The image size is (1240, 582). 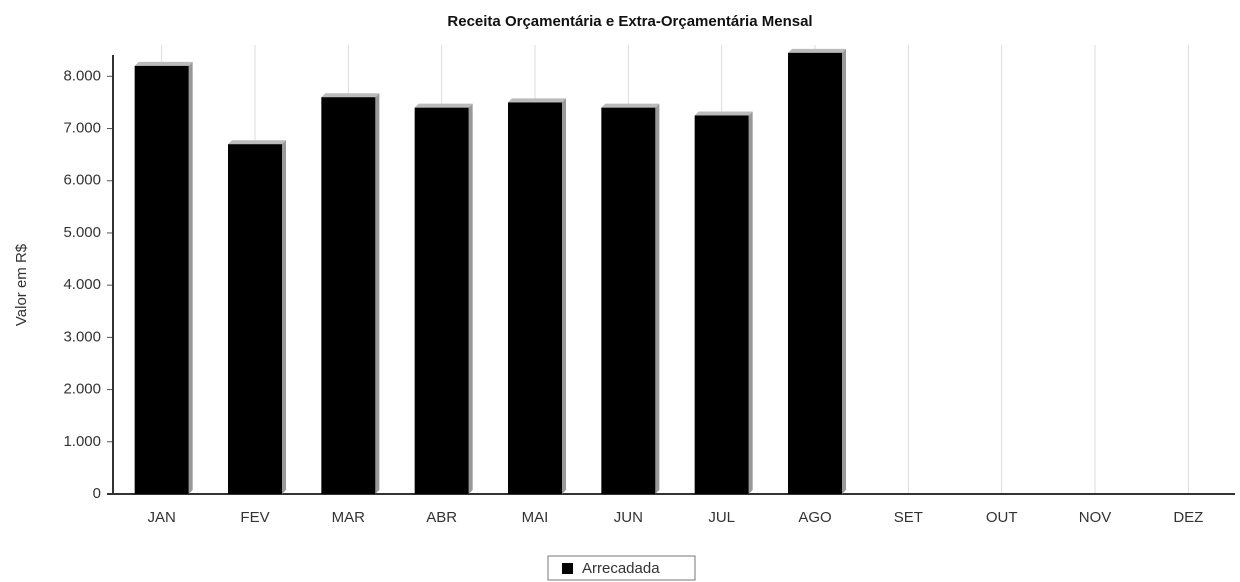 What do you see at coordinates (621, 568) in the screenshot?
I see `legend-label: Arrecadada` at bounding box center [621, 568].